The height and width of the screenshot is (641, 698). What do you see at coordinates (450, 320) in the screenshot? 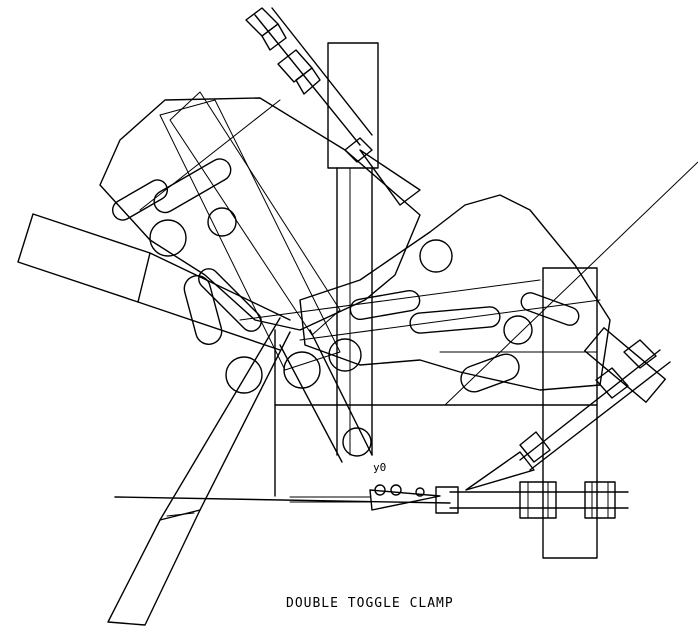
I see `cross-link` at bounding box center [450, 320].